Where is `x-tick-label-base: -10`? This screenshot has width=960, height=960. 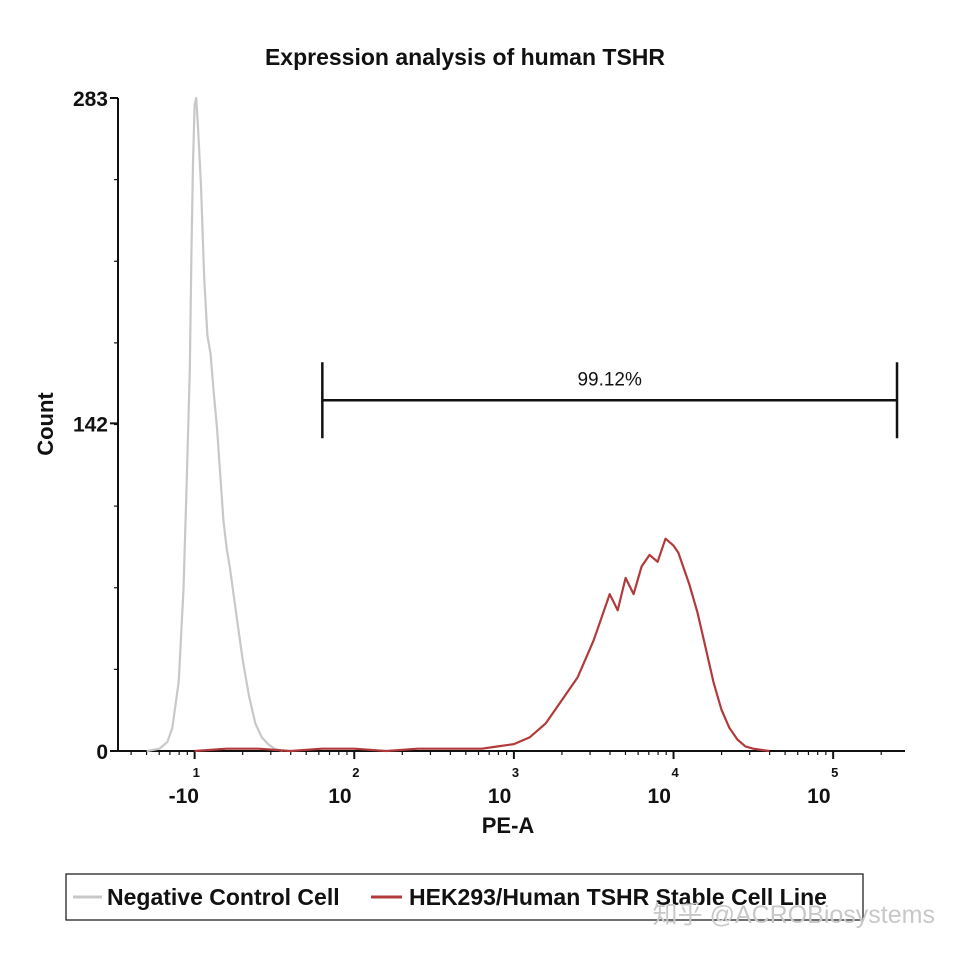
x-tick-label-base: -10 is located at coordinates (184, 796).